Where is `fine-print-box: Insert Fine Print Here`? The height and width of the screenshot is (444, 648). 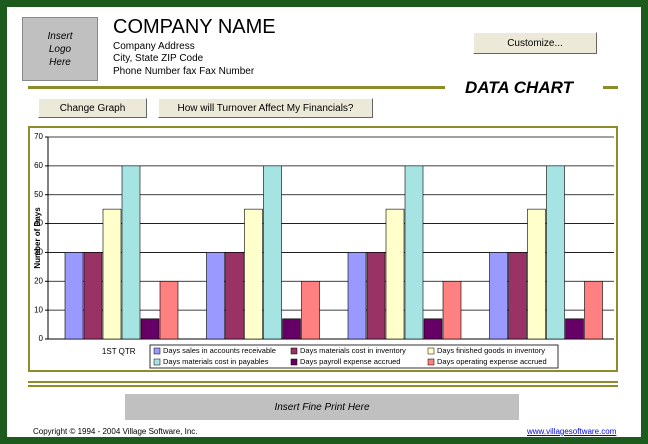 fine-print-box: Insert Fine Print Here is located at coordinates (322, 407).